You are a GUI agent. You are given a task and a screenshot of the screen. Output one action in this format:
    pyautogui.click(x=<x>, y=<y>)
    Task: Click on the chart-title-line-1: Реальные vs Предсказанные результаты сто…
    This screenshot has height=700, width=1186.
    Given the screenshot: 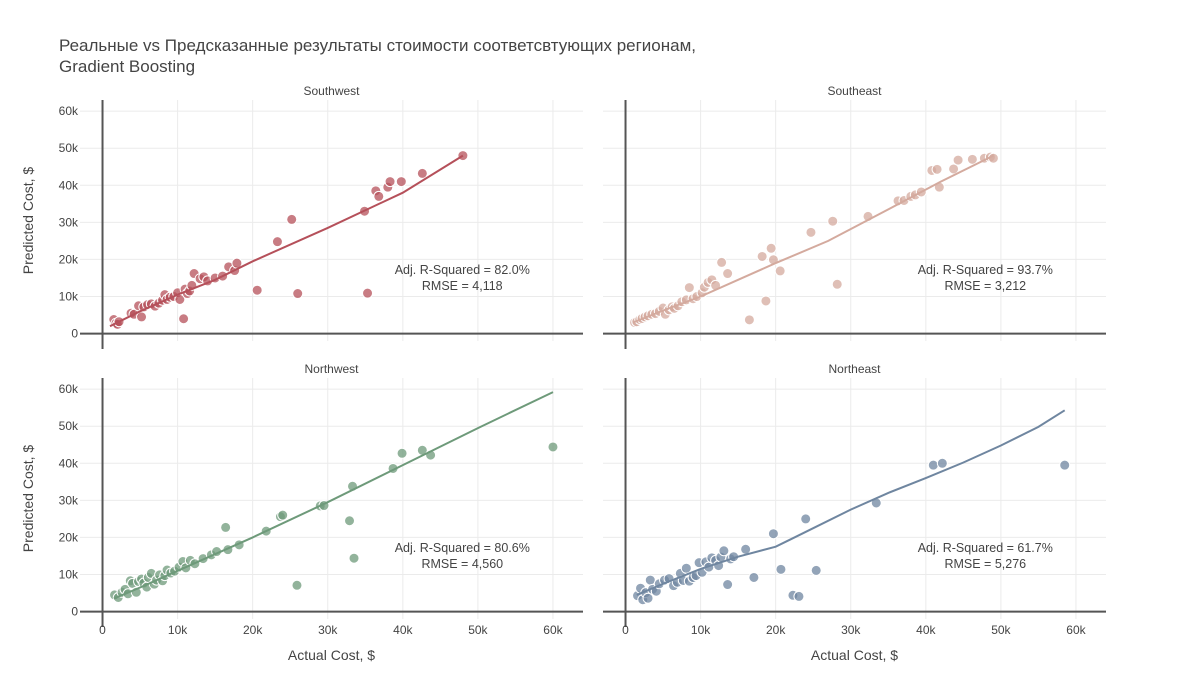 What is the action you would take?
    pyautogui.click(x=377, y=45)
    